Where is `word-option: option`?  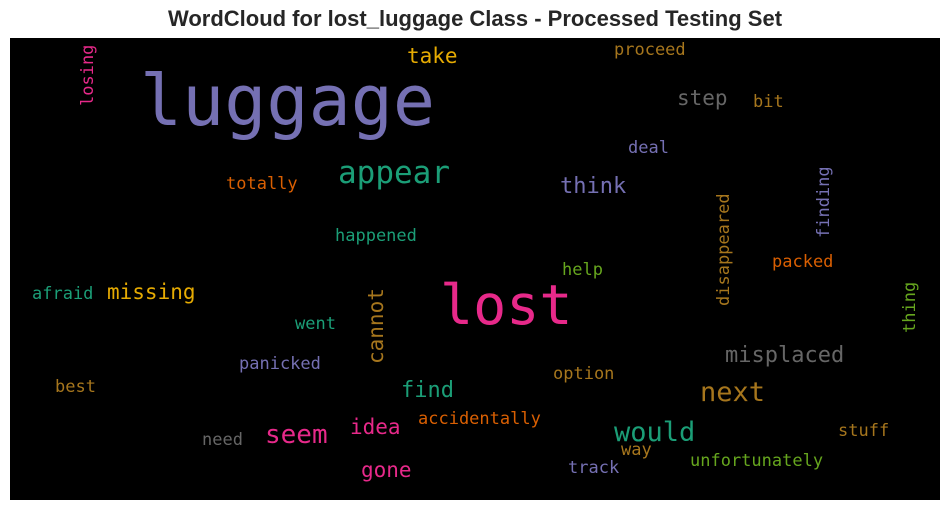 word-option: option is located at coordinates (584, 374).